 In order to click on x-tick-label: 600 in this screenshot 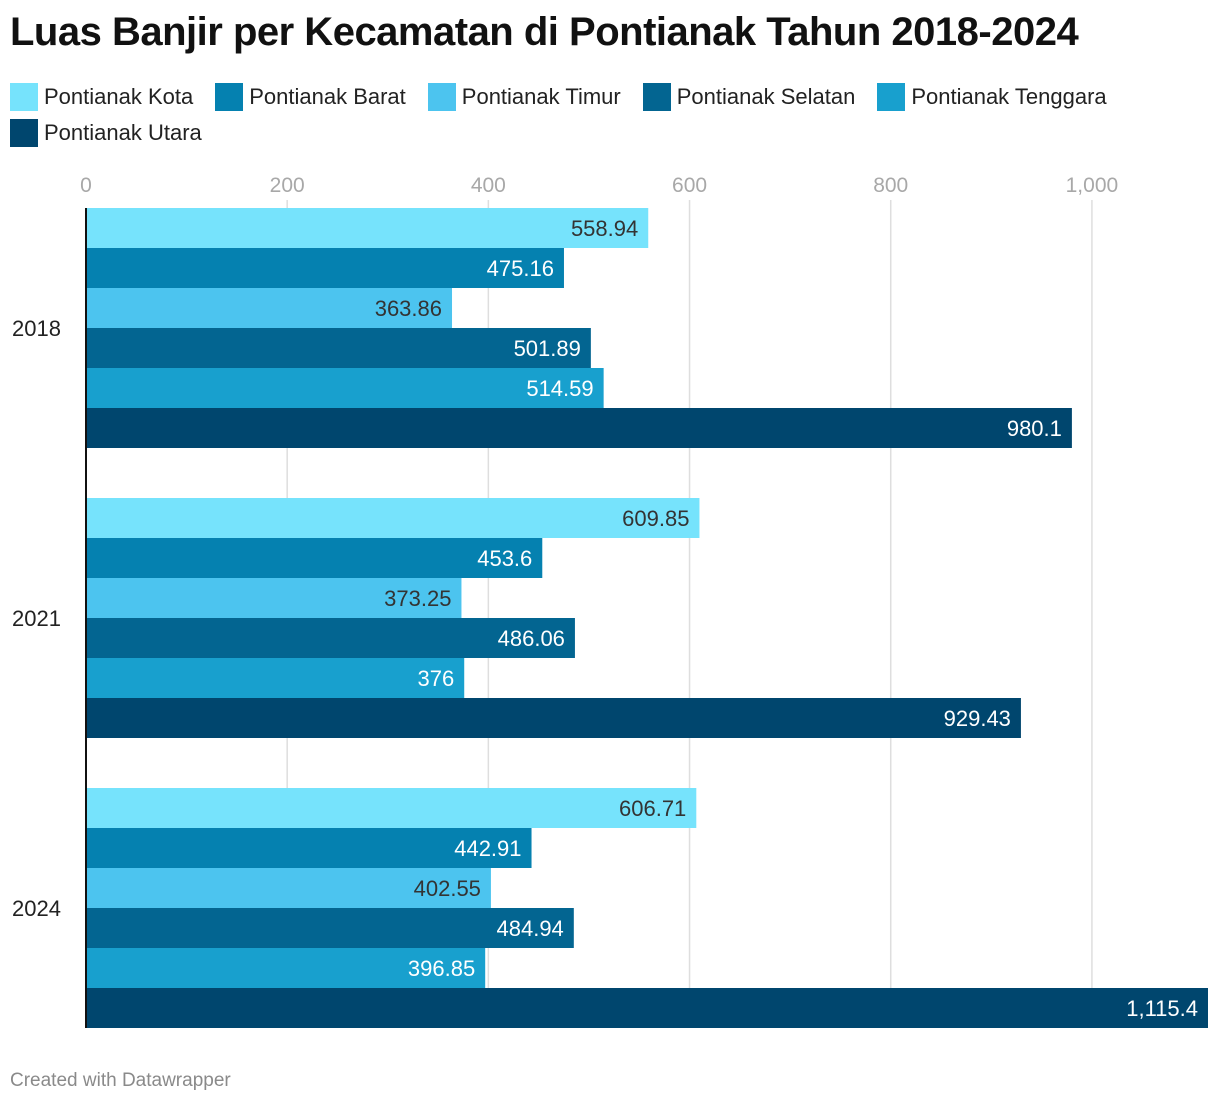, I will do `click(689, 185)`.